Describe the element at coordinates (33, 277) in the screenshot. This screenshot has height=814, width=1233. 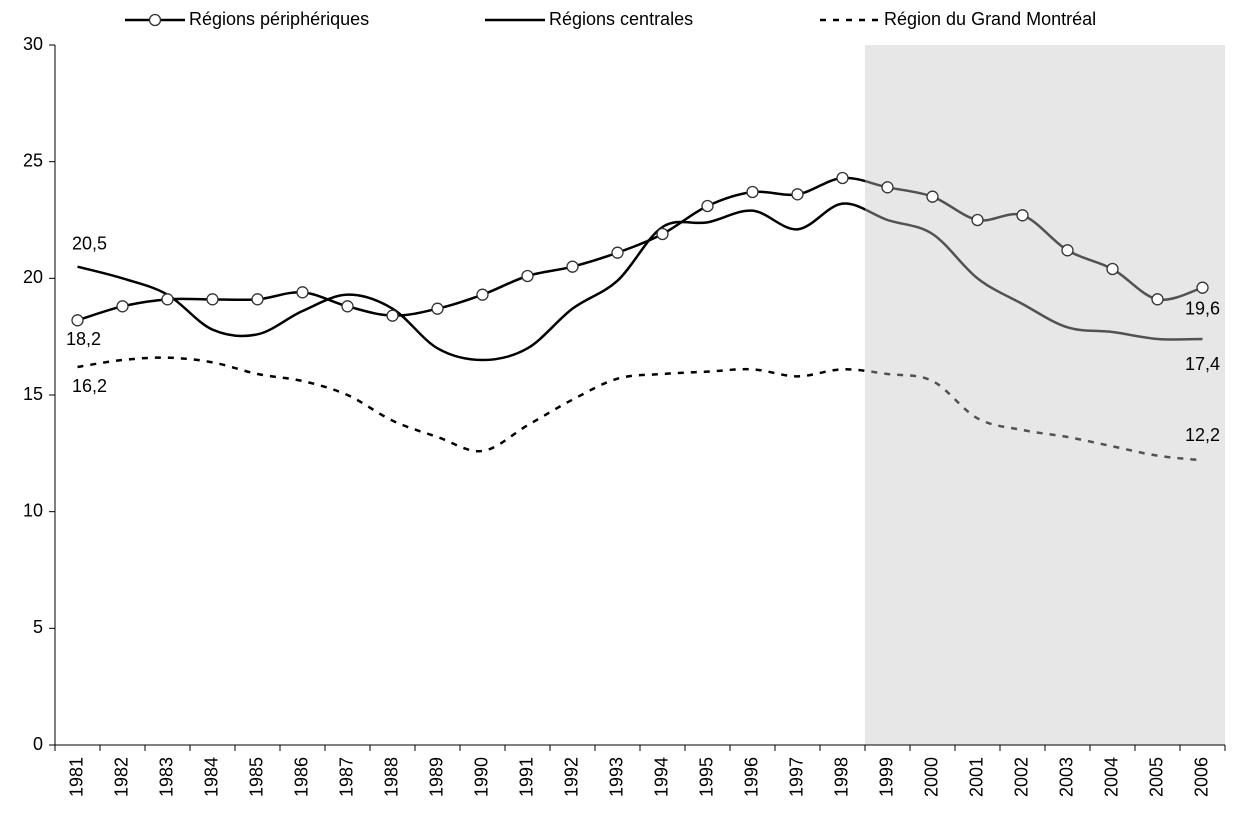
I see `y-tick-label: 20` at that location.